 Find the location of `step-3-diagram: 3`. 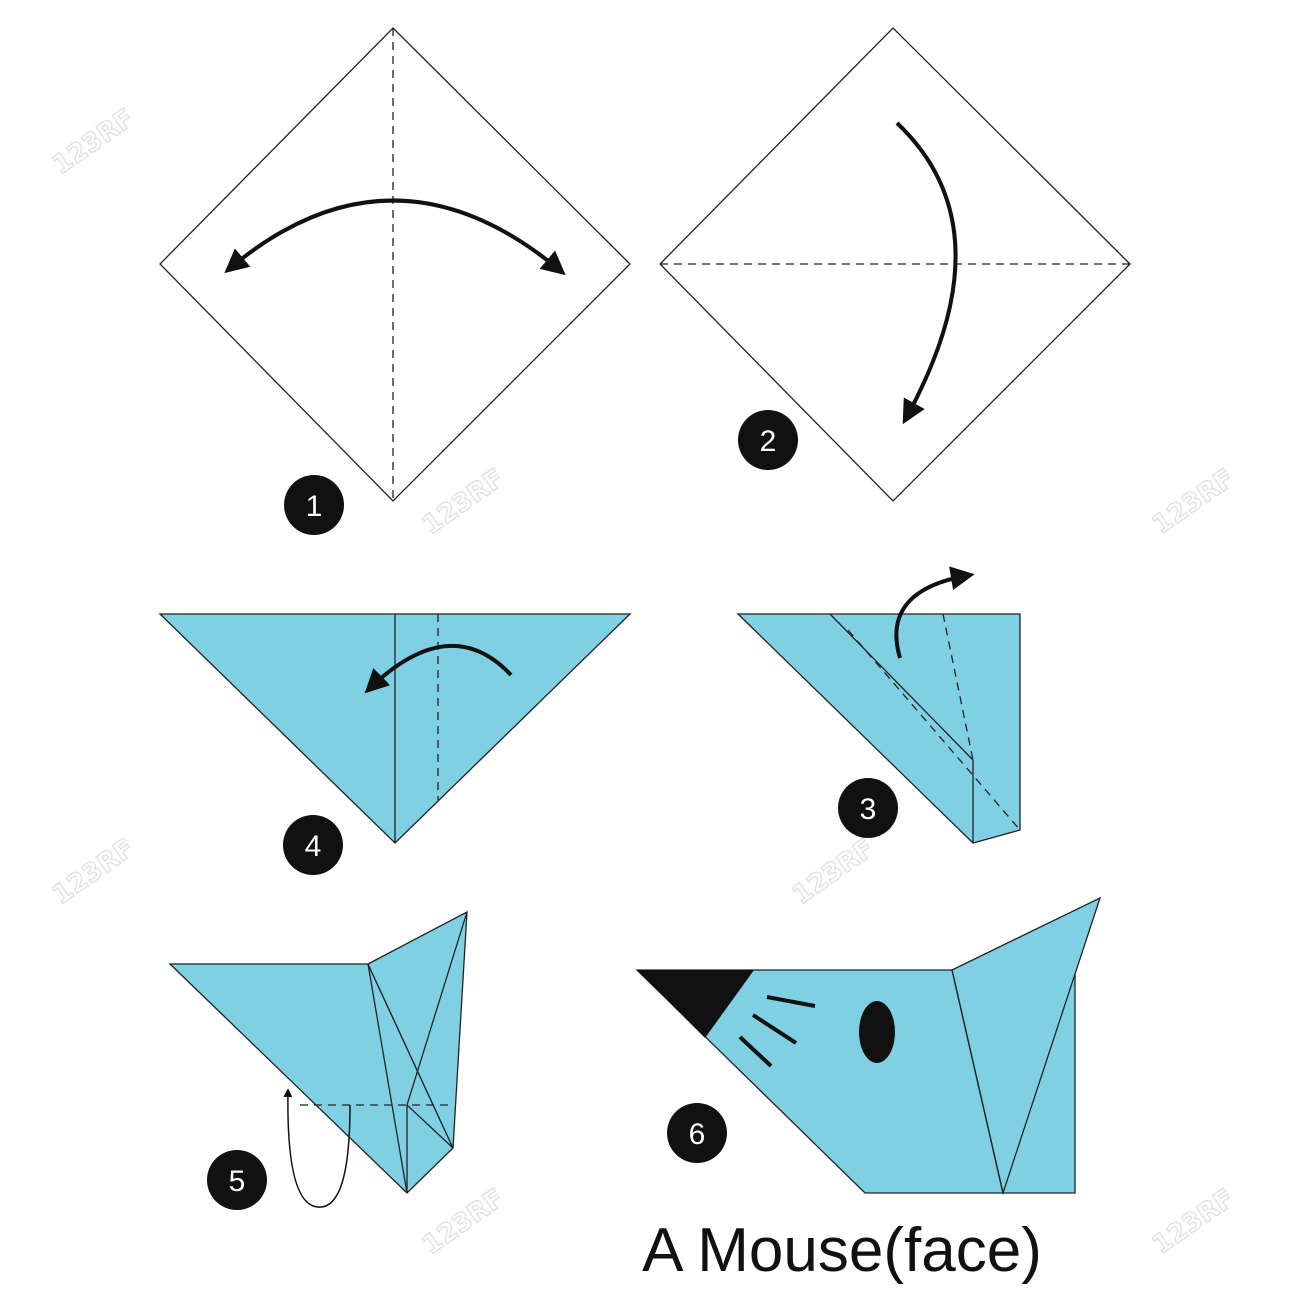

step-3-diagram: 3 is located at coordinates (878, 705).